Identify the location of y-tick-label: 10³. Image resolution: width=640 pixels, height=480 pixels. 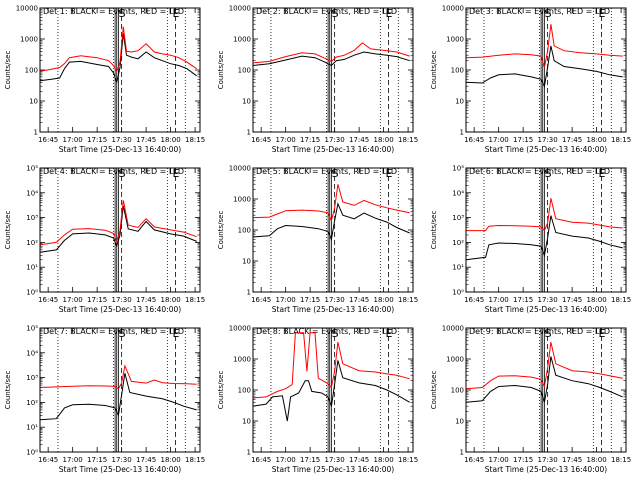
(32, 378).